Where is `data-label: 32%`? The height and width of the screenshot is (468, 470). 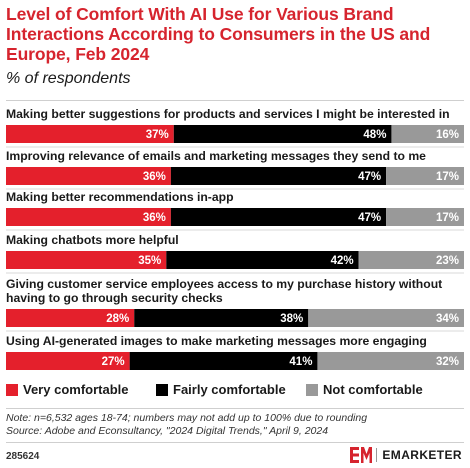
data-label: 32% is located at coordinates (447, 362).